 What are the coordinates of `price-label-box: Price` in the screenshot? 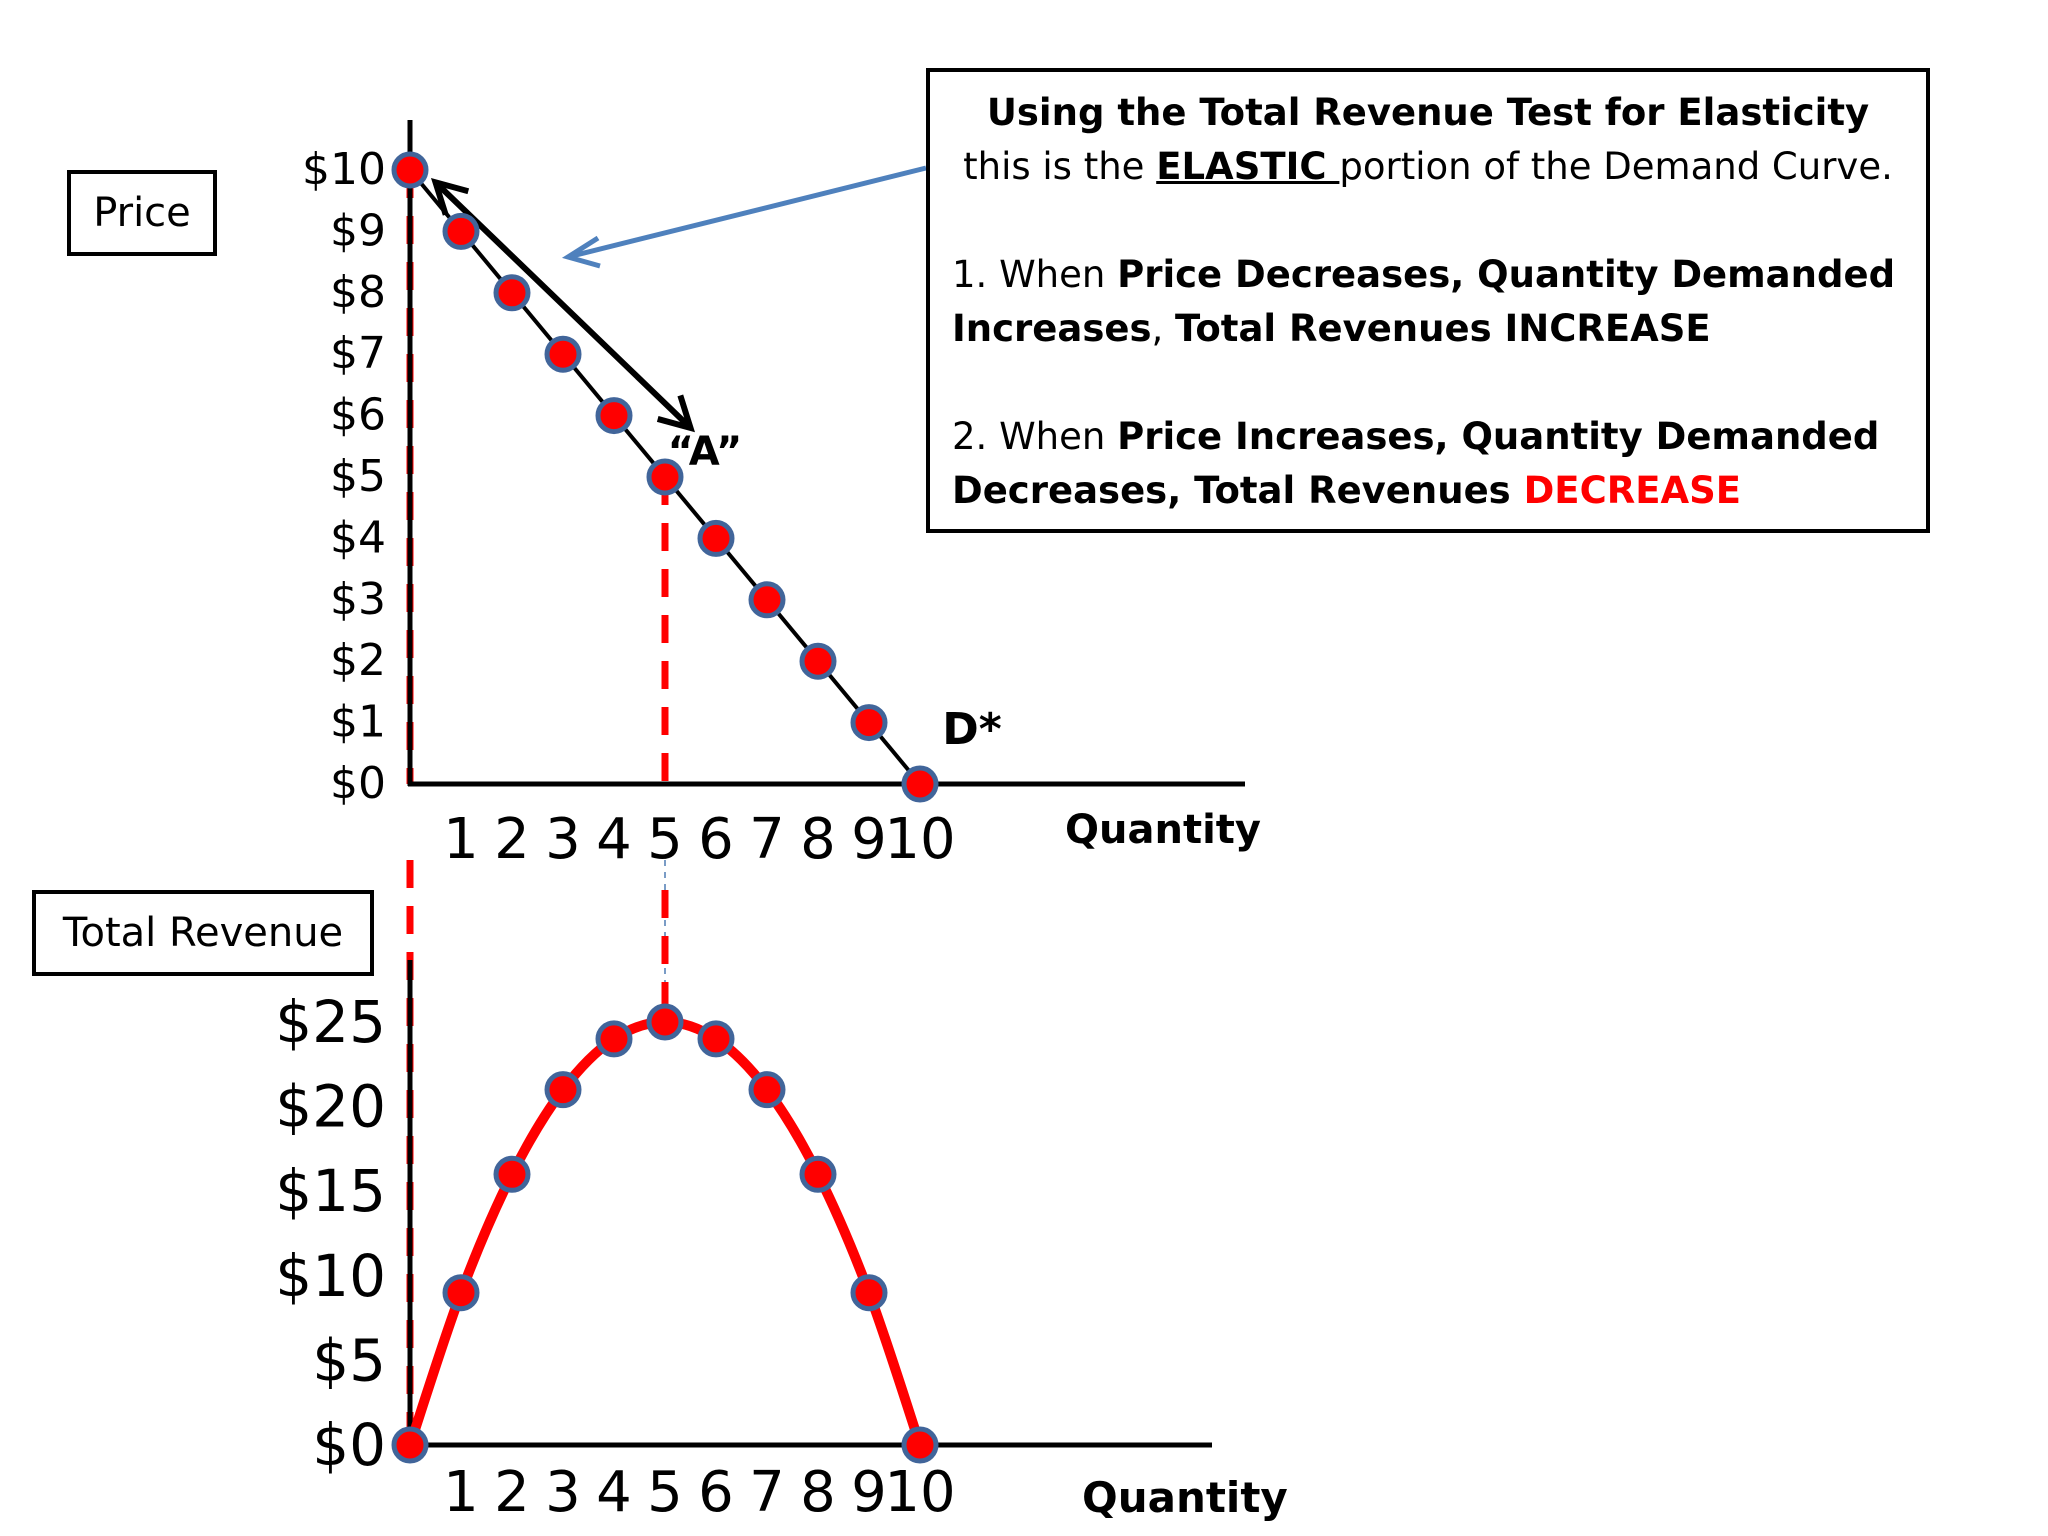 It's located at (142, 213).